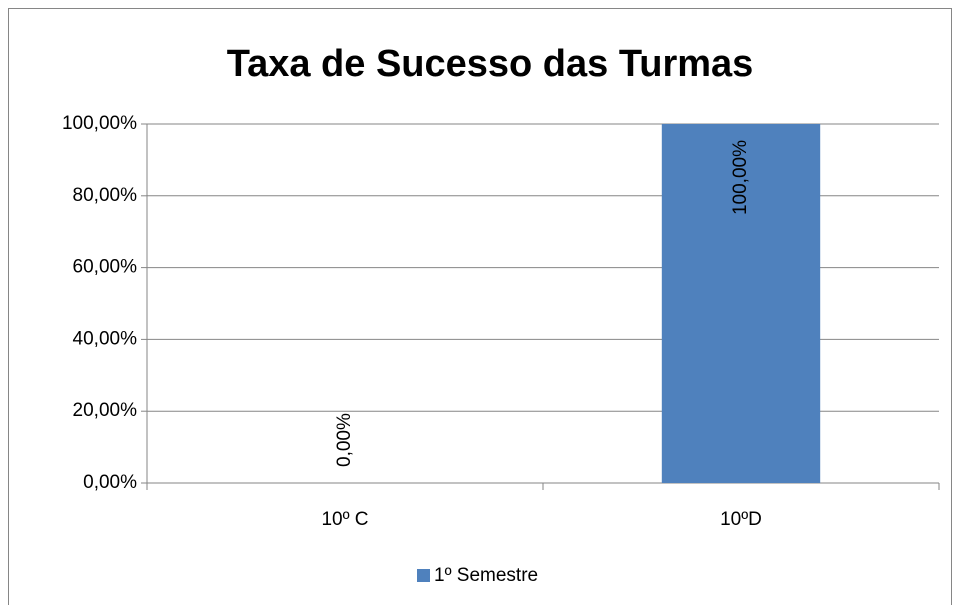 The height and width of the screenshot is (605, 959). Describe the element at coordinates (486, 575) in the screenshot. I see `legend-label: 1º Semestre` at that location.